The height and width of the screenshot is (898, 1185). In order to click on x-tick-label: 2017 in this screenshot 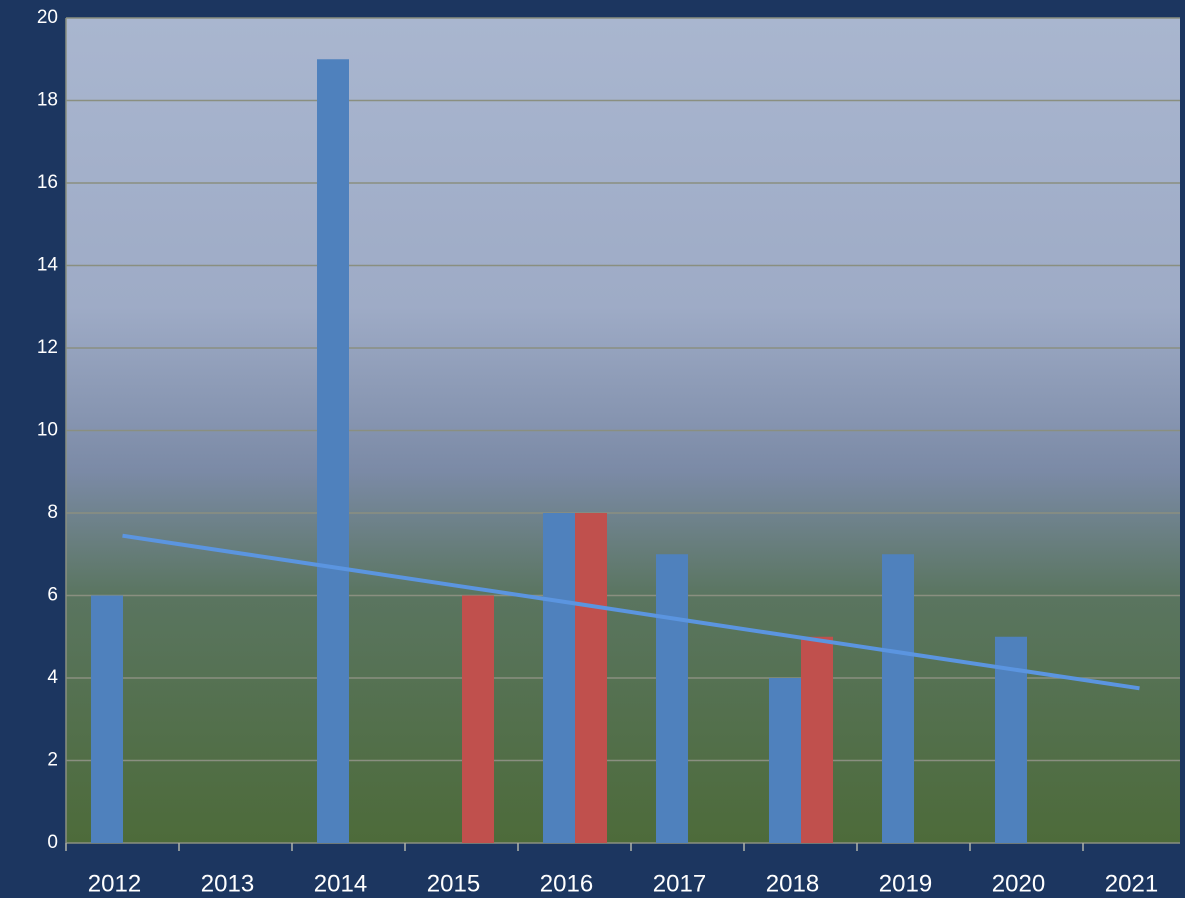, I will do `click(679, 883)`.